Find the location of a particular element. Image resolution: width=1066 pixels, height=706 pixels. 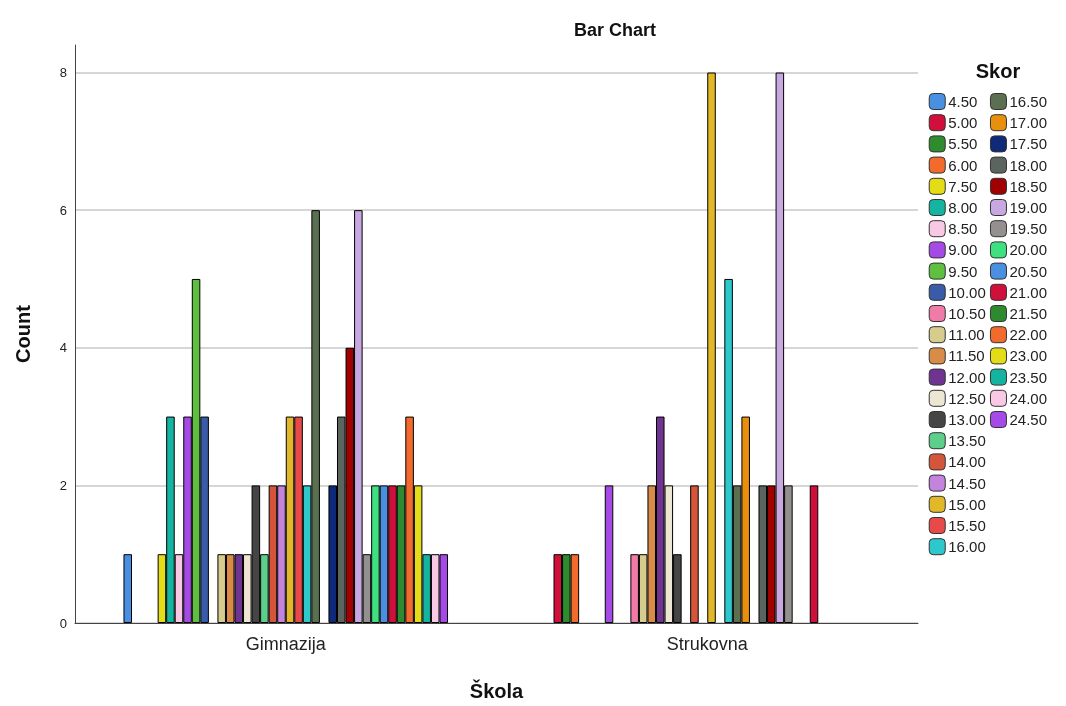

legend-label: 7.50 is located at coordinates (963, 186).